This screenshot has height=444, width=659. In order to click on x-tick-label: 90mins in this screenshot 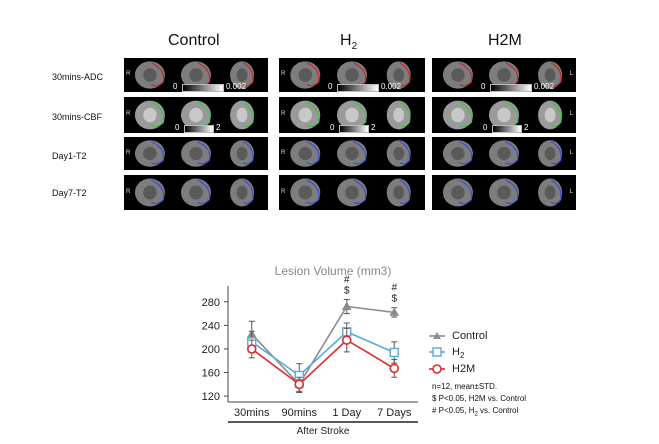, I will do `click(300, 413)`.